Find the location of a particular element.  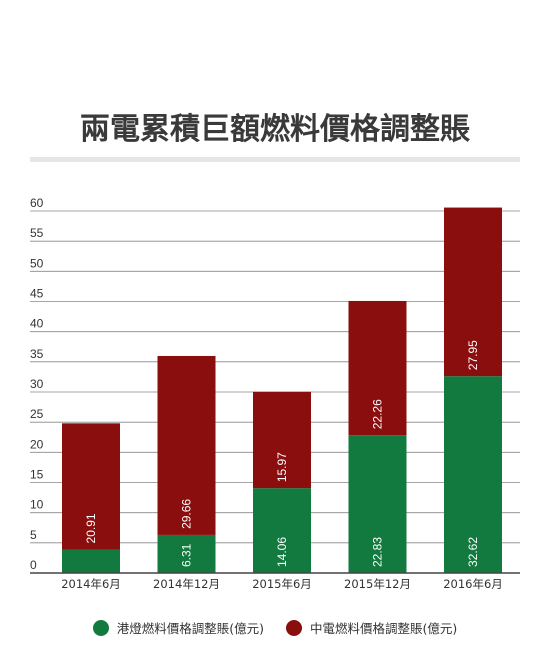

y-tick-label: 5 is located at coordinates (33, 535).